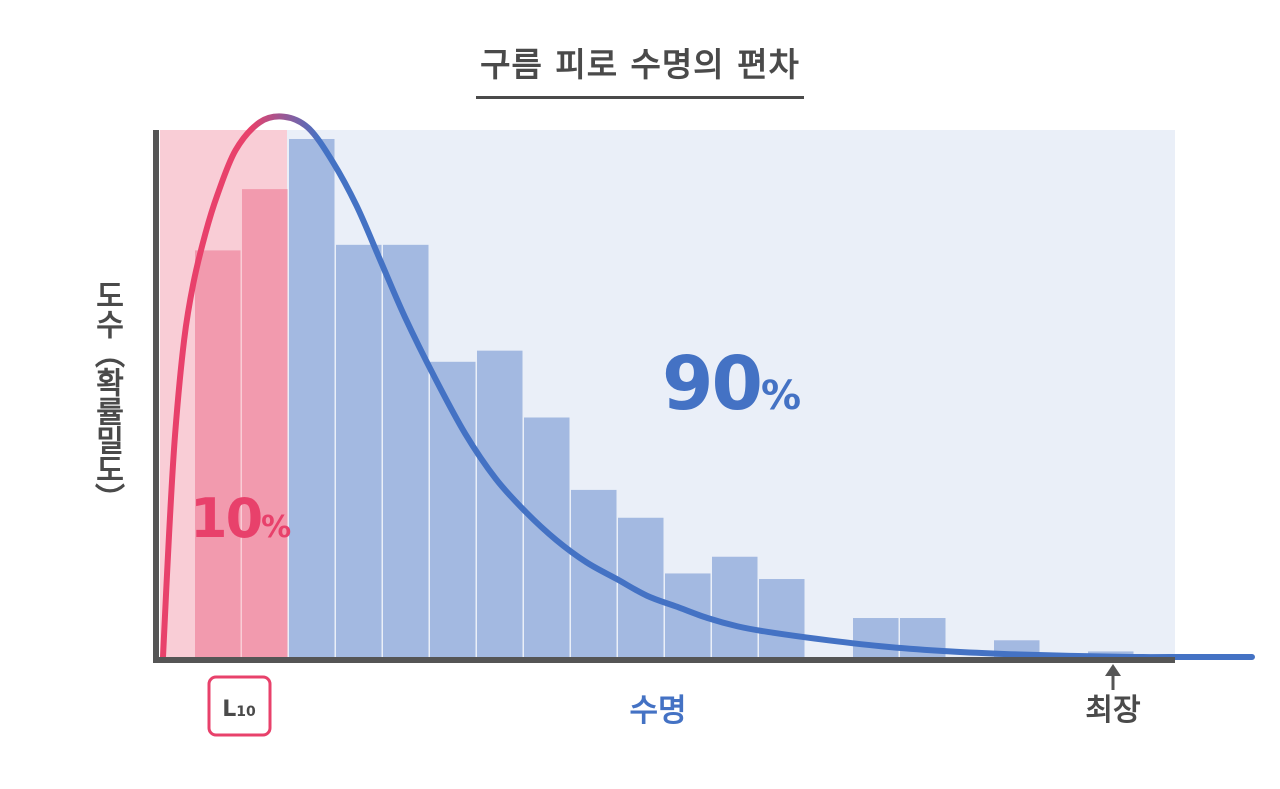  What do you see at coordinates (239, 709) in the screenshot?
I see `l10-tick-label: L10` at bounding box center [239, 709].